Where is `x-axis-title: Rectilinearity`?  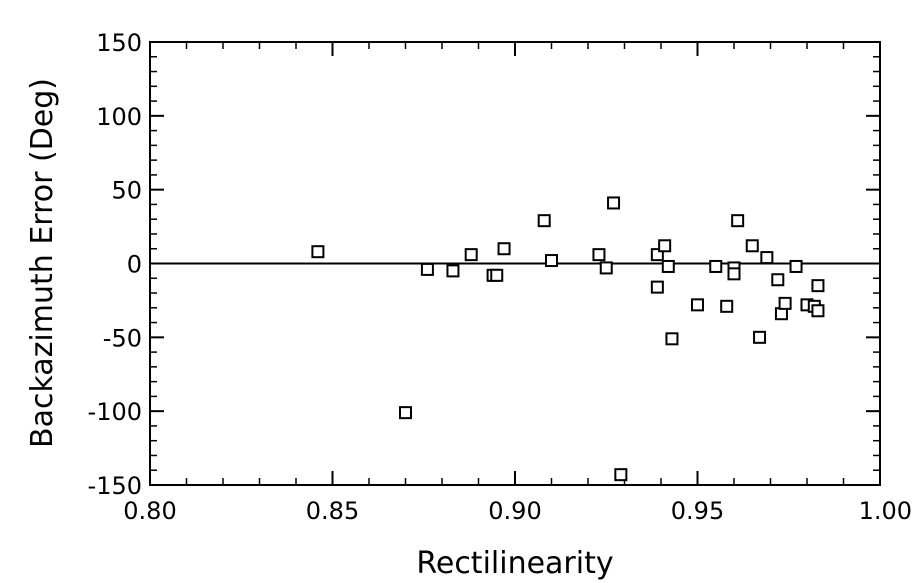
x-axis-title: Rectilinearity is located at coordinates (514, 563).